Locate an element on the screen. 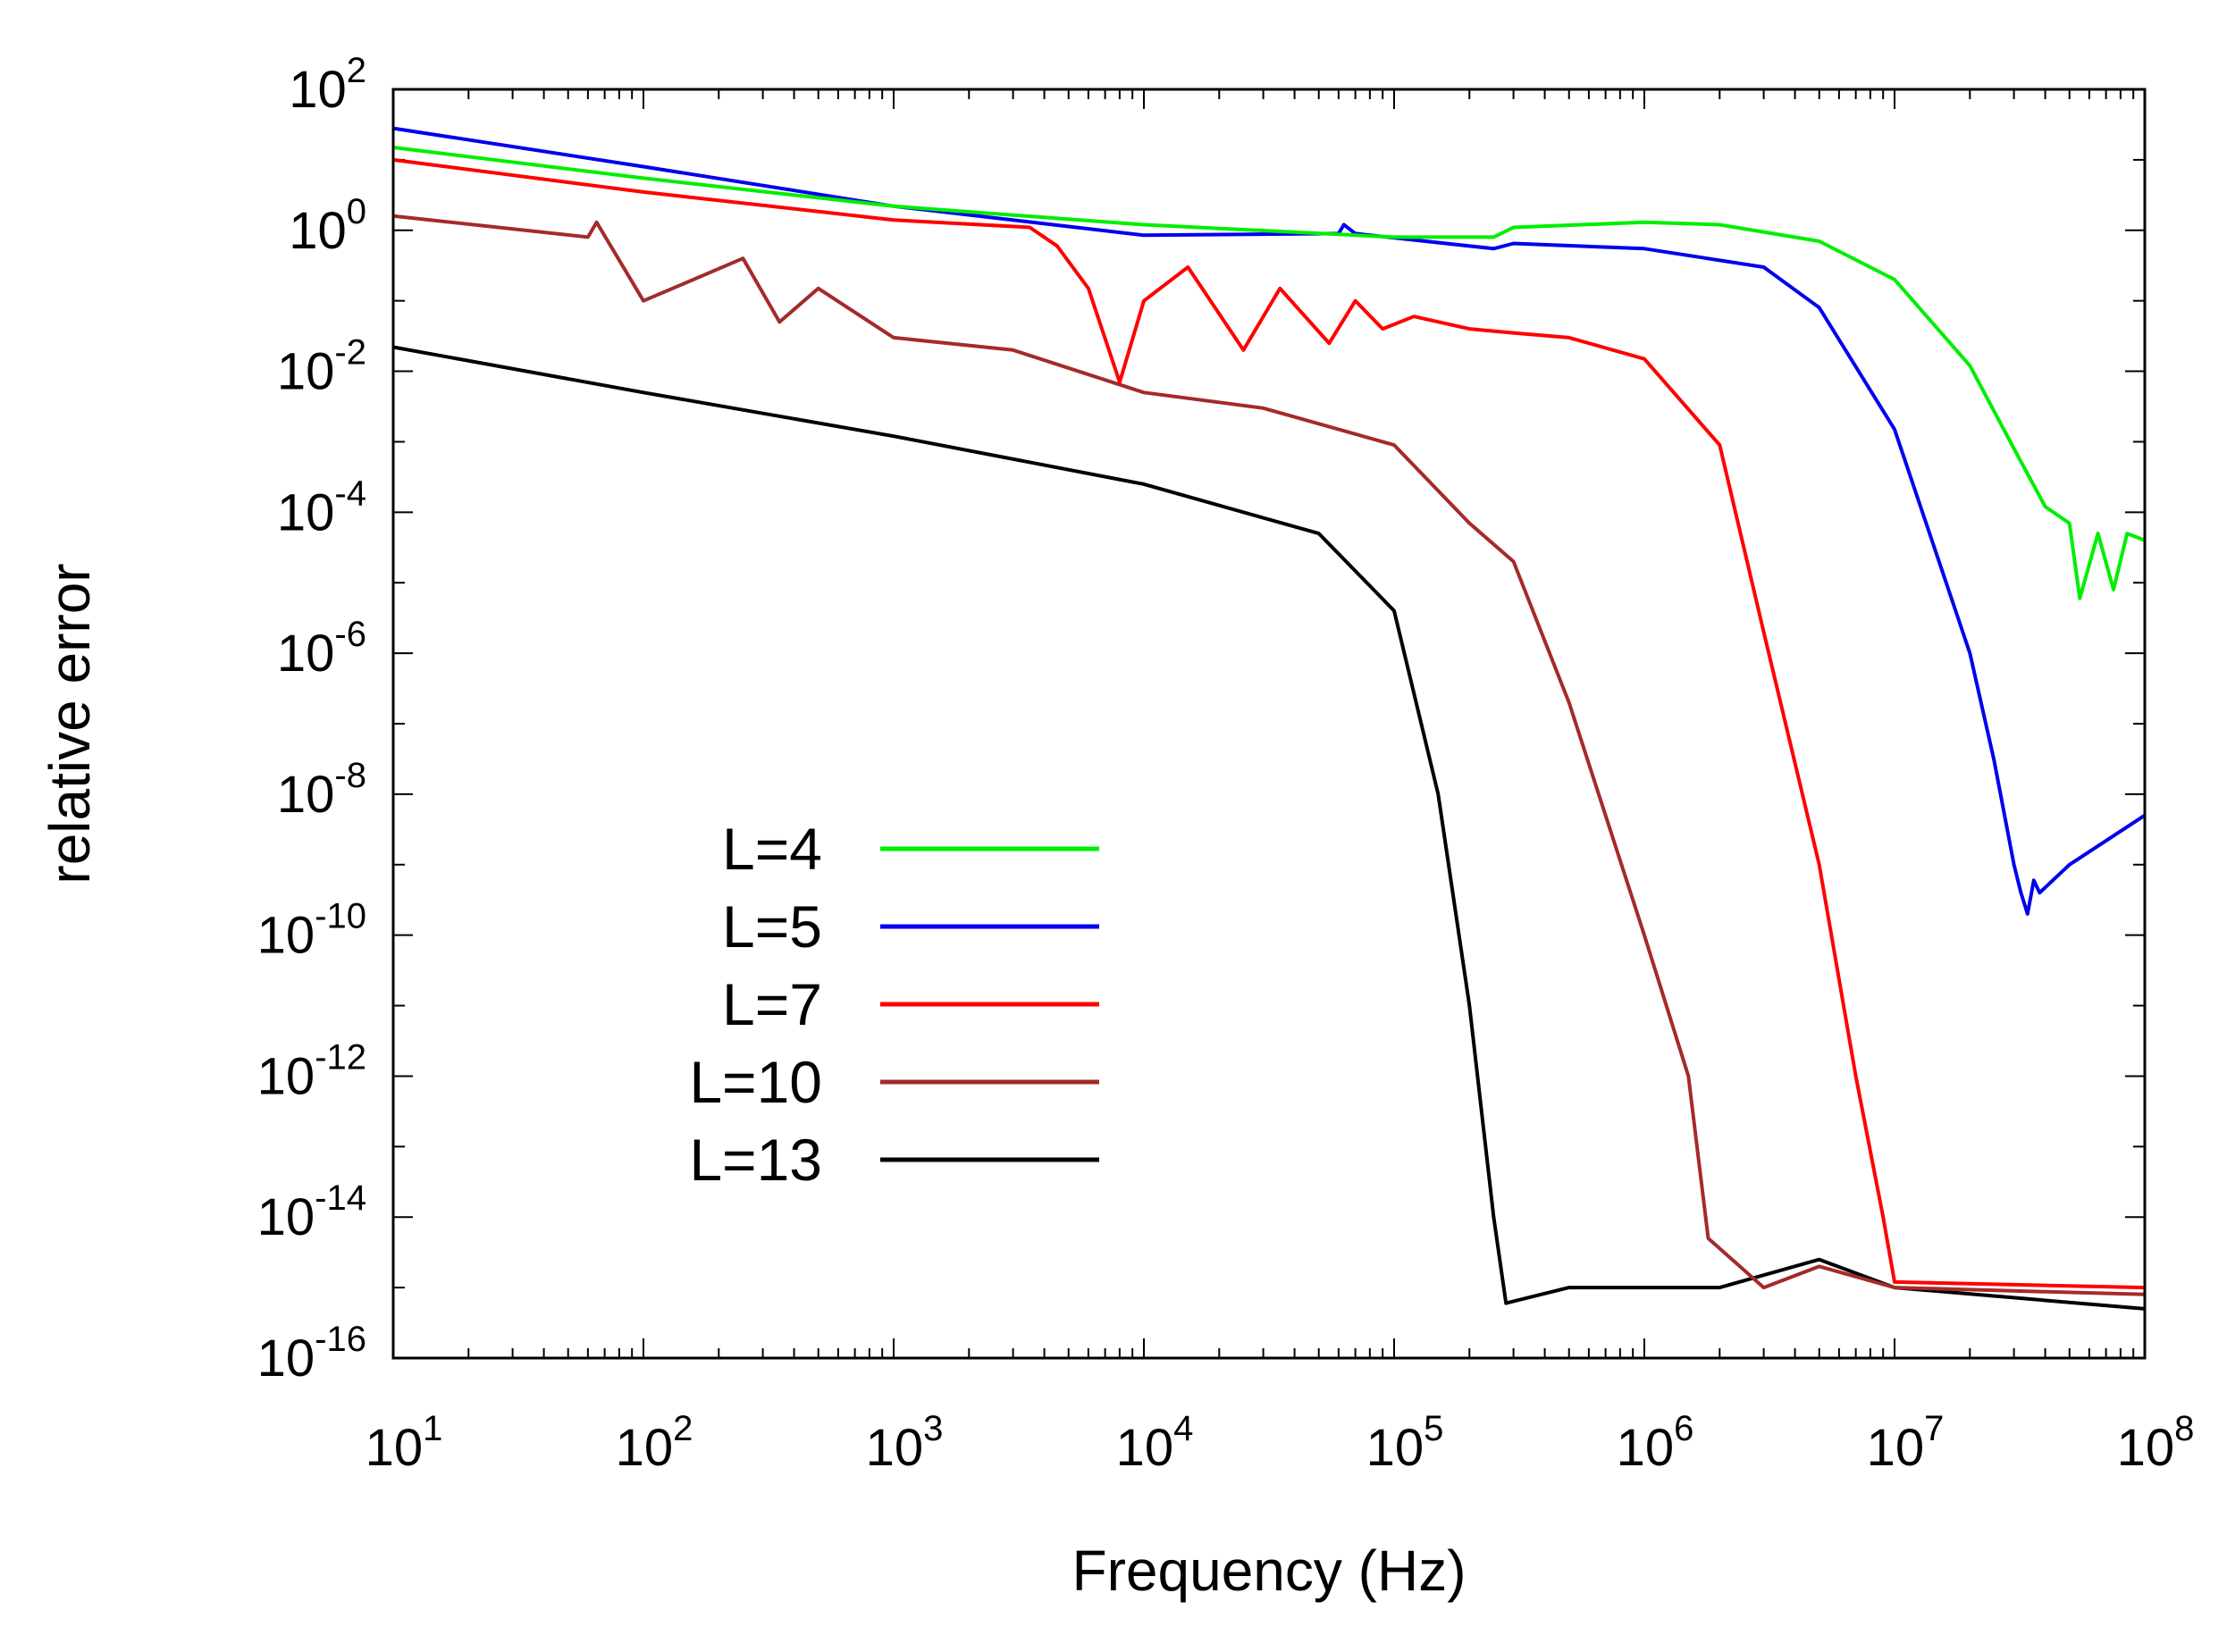 The height and width of the screenshot is (1652, 2227). legend-label: L=4 is located at coordinates (772, 849).